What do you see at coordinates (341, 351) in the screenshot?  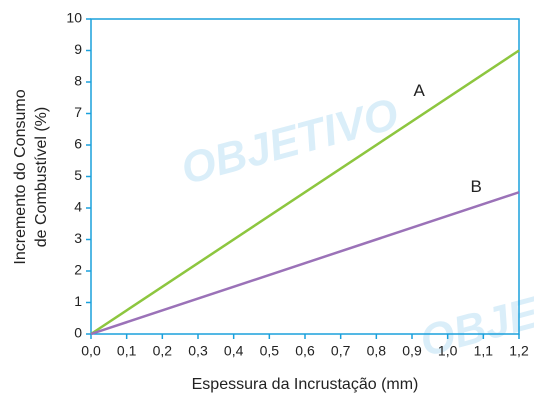 I see `x-tick-label: 0,7` at bounding box center [341, 351].